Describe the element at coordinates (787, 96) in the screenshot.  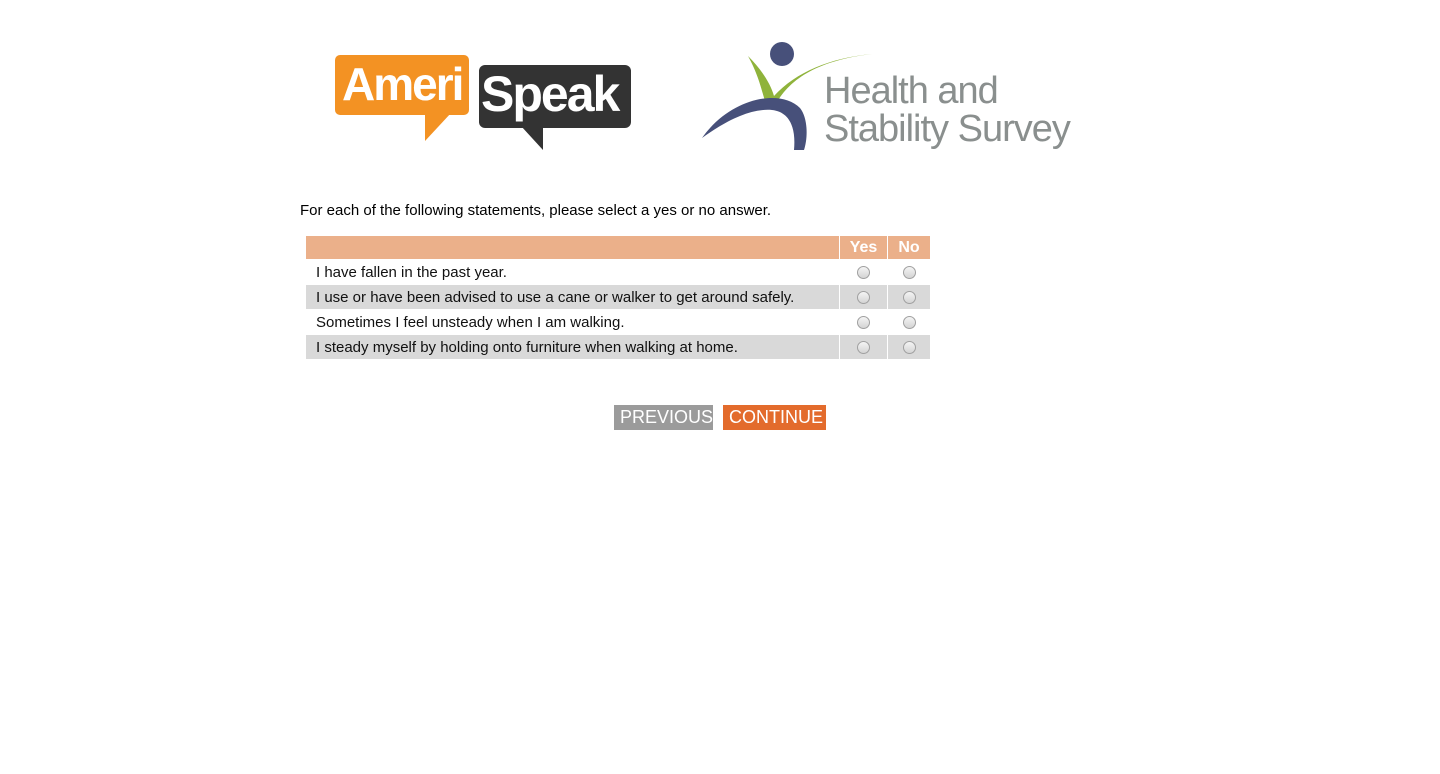
I see `health-stability-figure-logo` at that location.